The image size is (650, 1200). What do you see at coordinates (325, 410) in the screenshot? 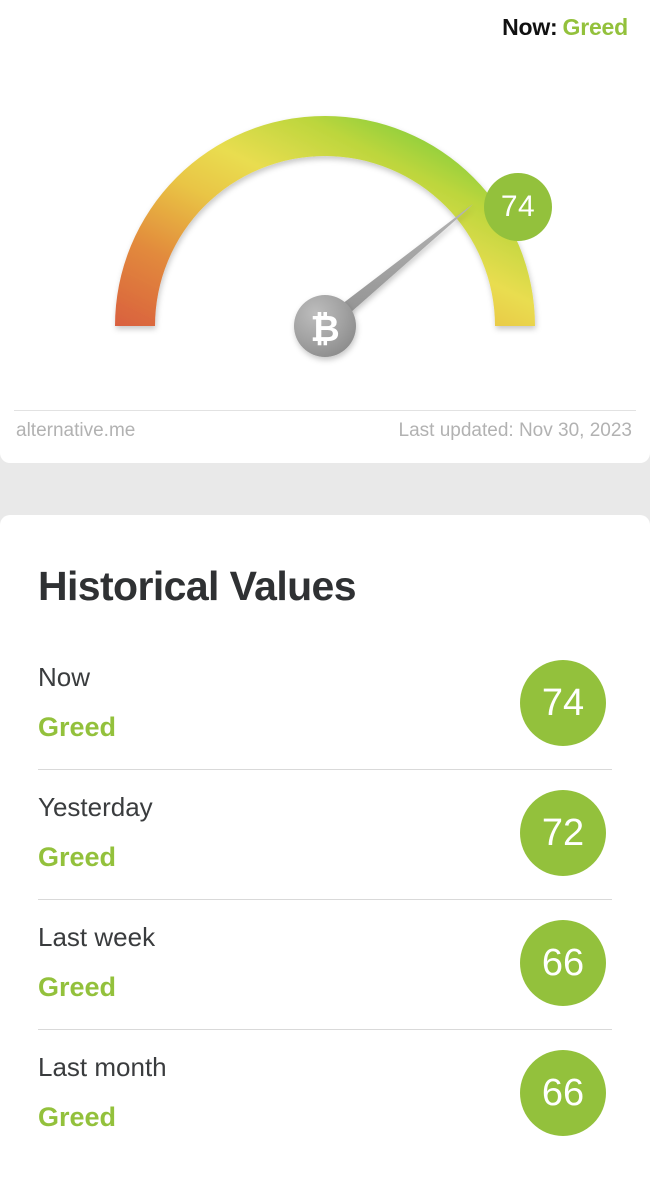
I see `card-divider` at bounding box center [325, 410].